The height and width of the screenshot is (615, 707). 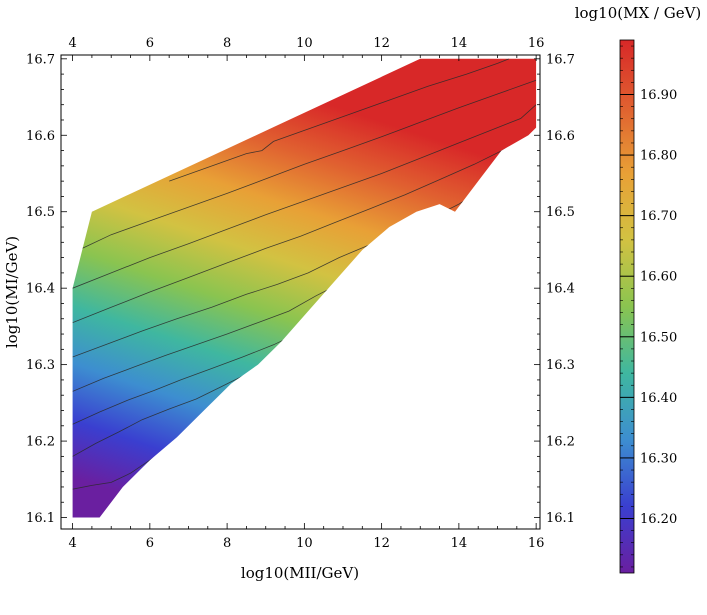 I want to click on y-axis-label: log10(MI/GeV), so click(x=12, y=292).